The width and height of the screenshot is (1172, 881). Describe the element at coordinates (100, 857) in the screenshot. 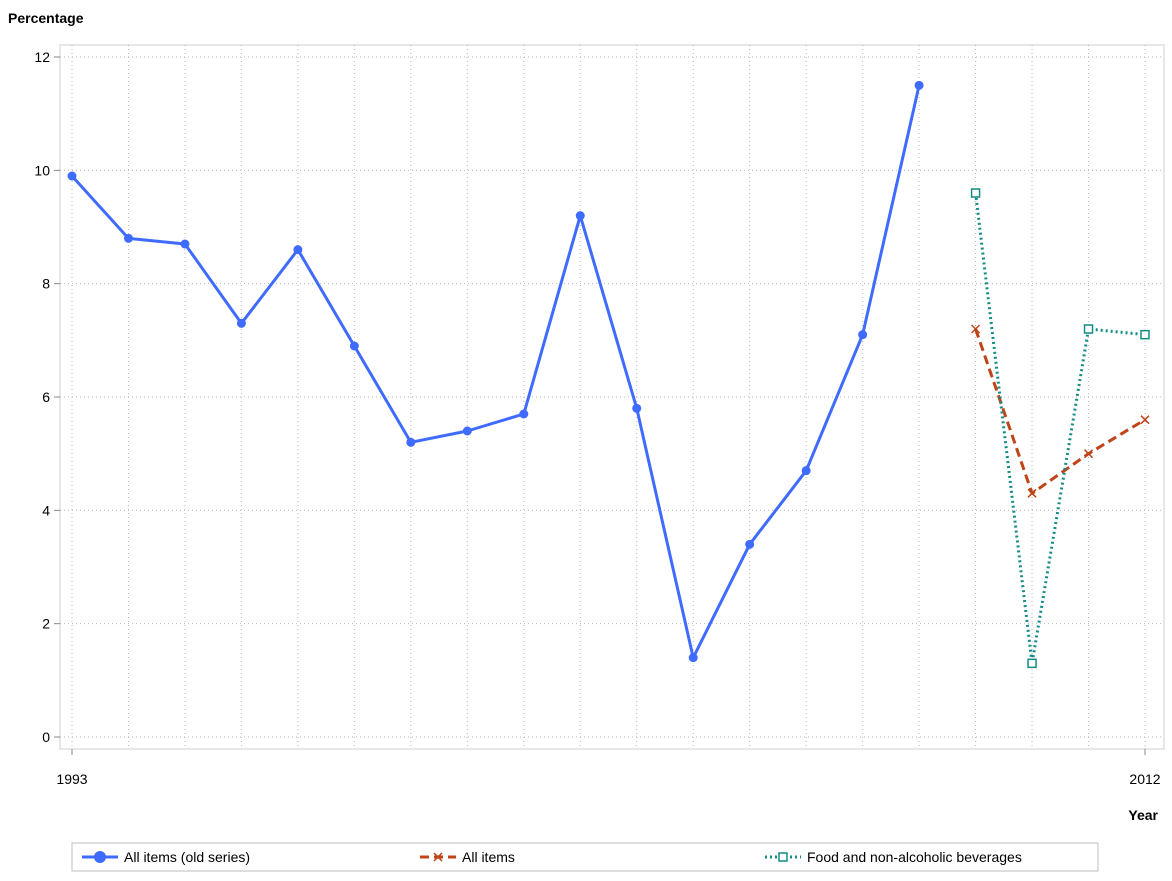

I see `legend-marker` at that location.